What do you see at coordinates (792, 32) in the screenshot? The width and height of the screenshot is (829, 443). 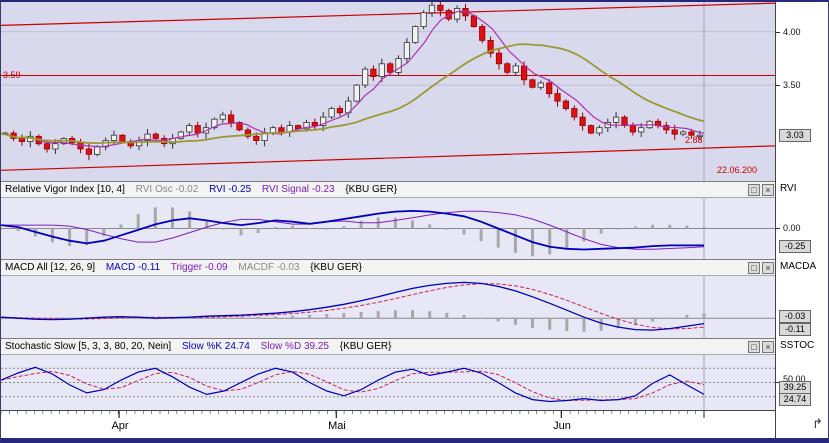 I see `price-axis-label-400: 4.00` at bounding box center [792, 32].